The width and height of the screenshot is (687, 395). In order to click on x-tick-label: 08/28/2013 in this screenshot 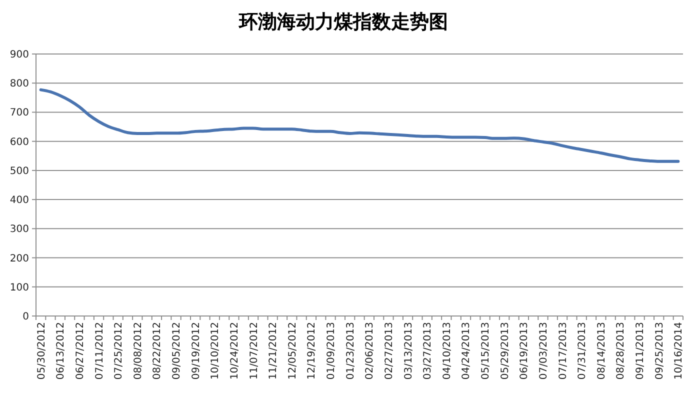, I will do `click(621, 351)`.